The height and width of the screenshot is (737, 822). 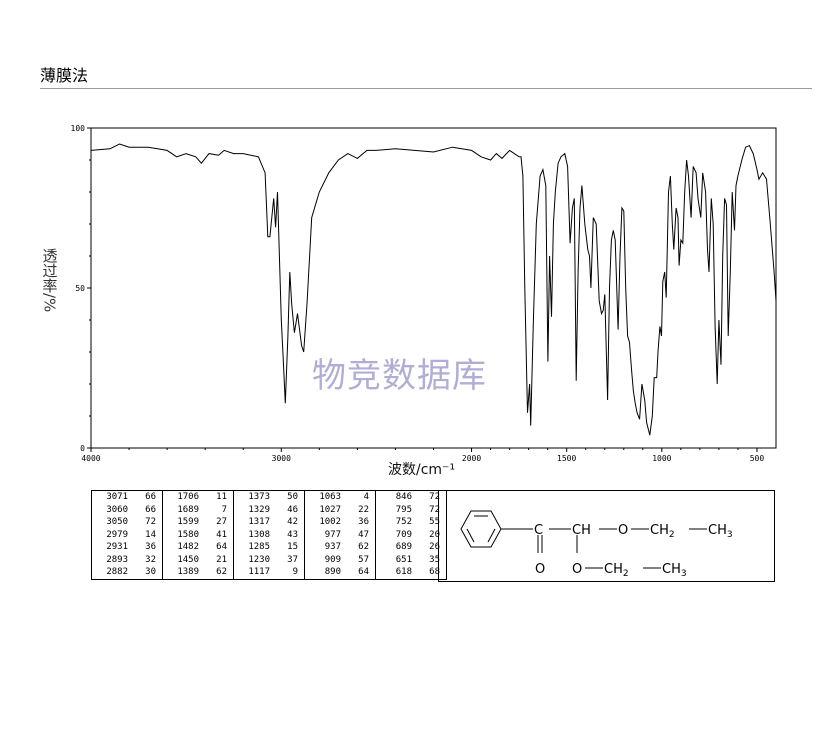 I want to click on peak-wavenumber: 3060, so click(x=117, y=509).